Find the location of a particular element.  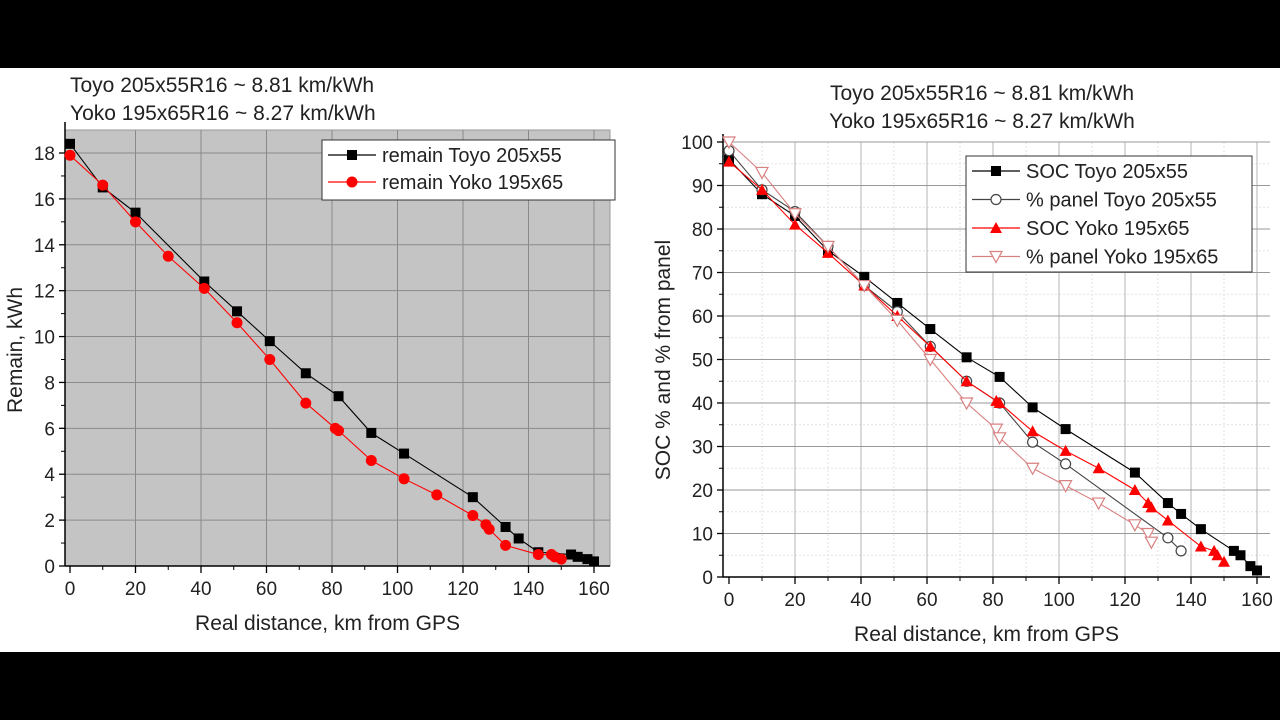

chart-title-line: Toyo 205x55R16 ~ 8.81 km/kWh is located at coordinates (982, 93).